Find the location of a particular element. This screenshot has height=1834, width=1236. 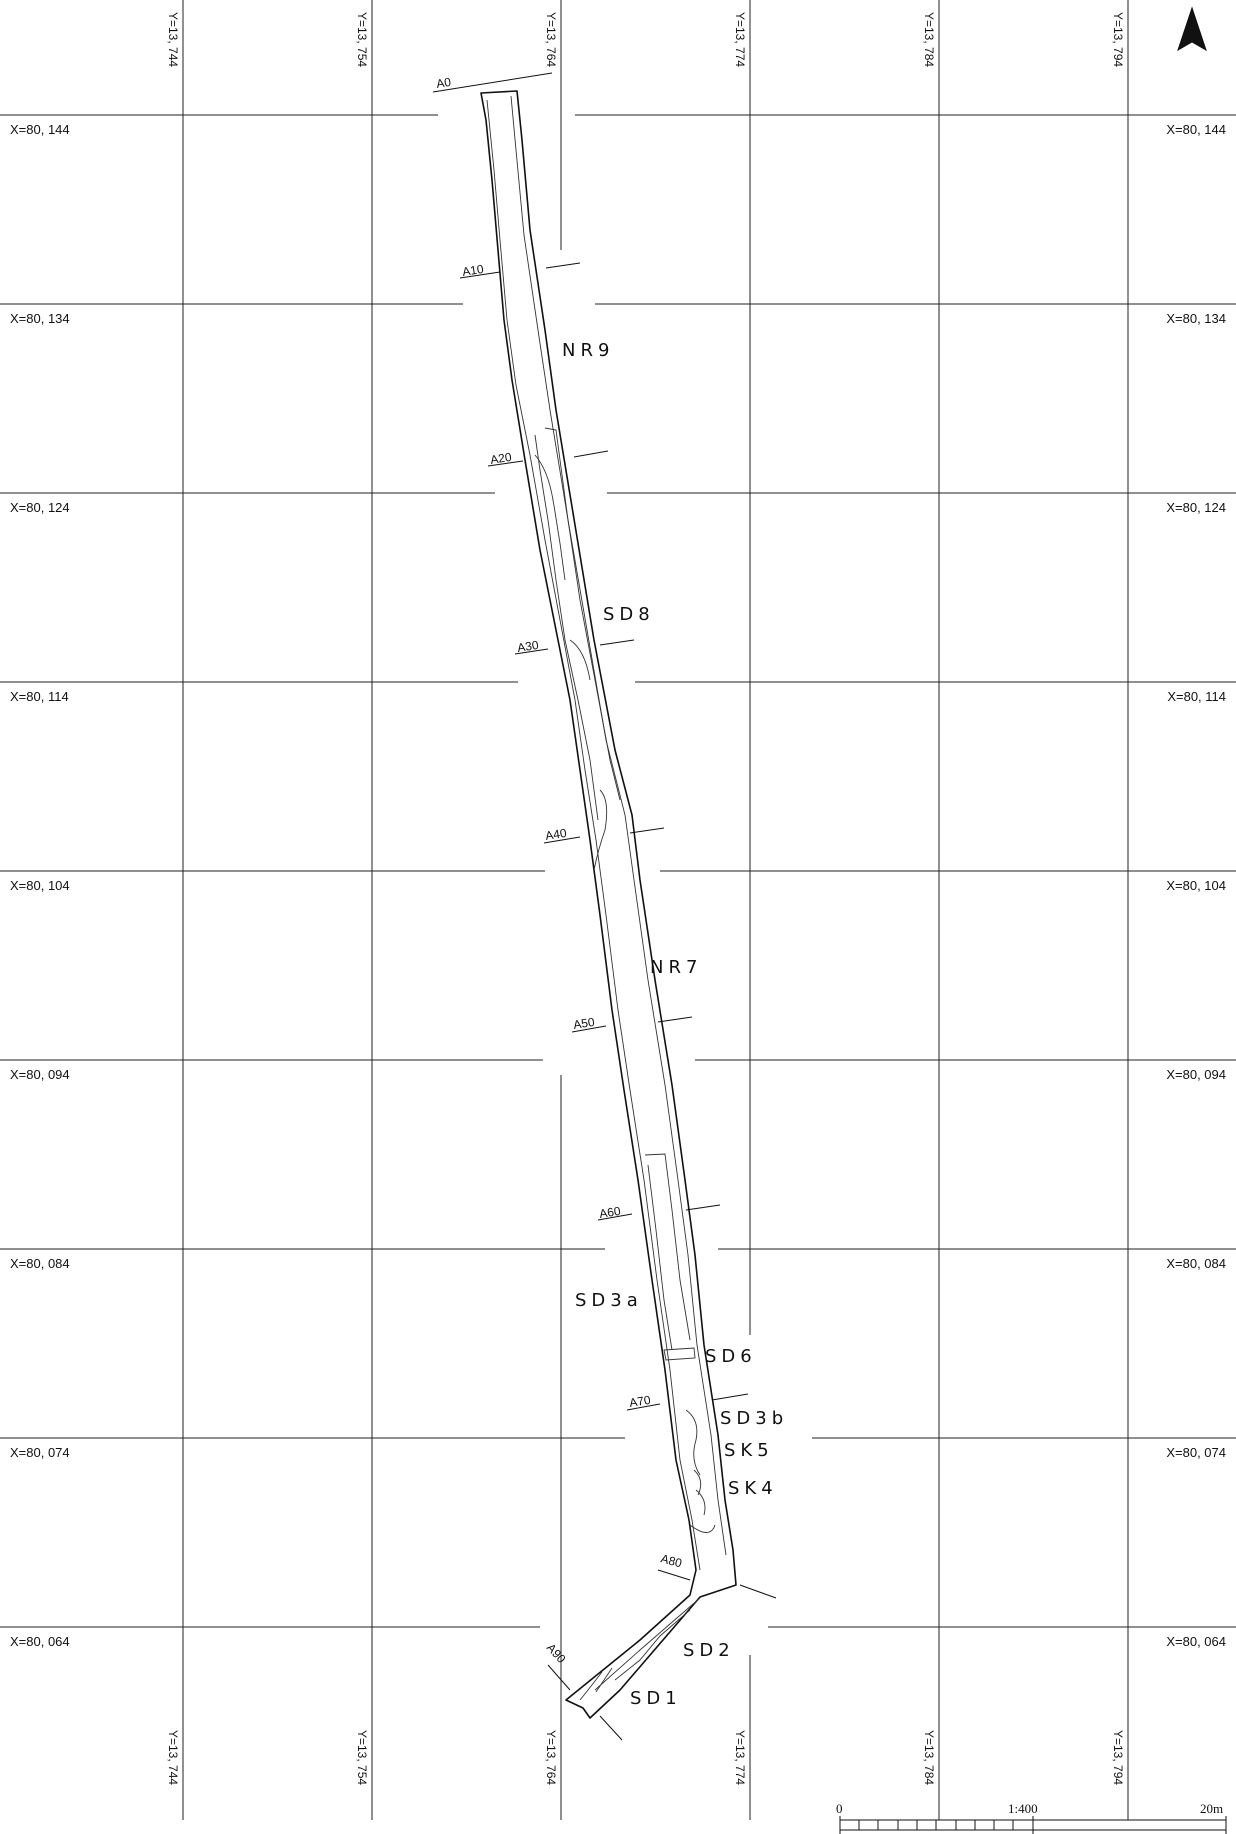

x-label-right-1: X=80, 144 is located at coordinates (1196, 129).